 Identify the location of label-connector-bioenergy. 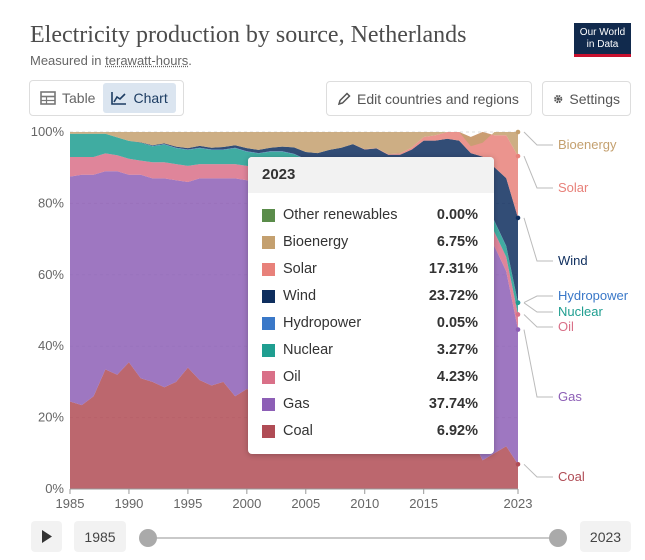
(538, 138).